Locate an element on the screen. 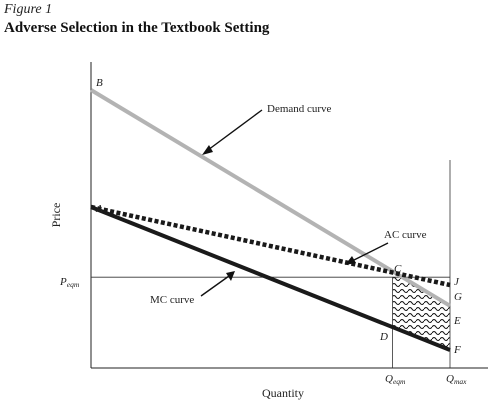  point-label-b: B is located at coordinates (99, 83).